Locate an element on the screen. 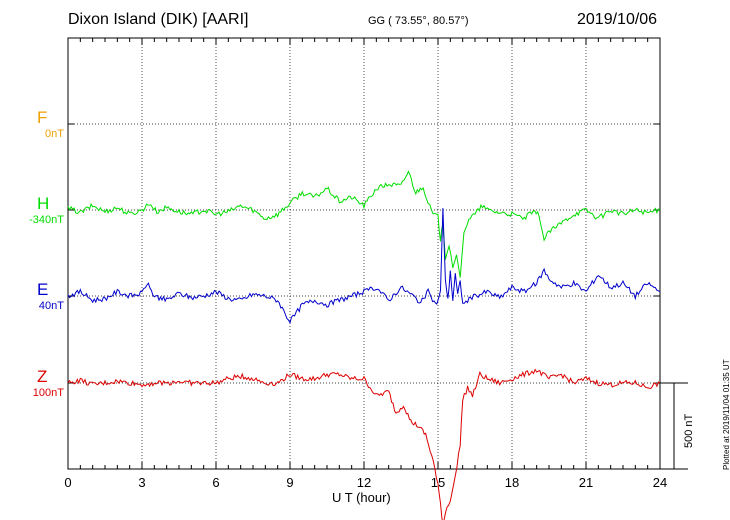  x-tick-label: 12 is located at coordinates (364, 482).